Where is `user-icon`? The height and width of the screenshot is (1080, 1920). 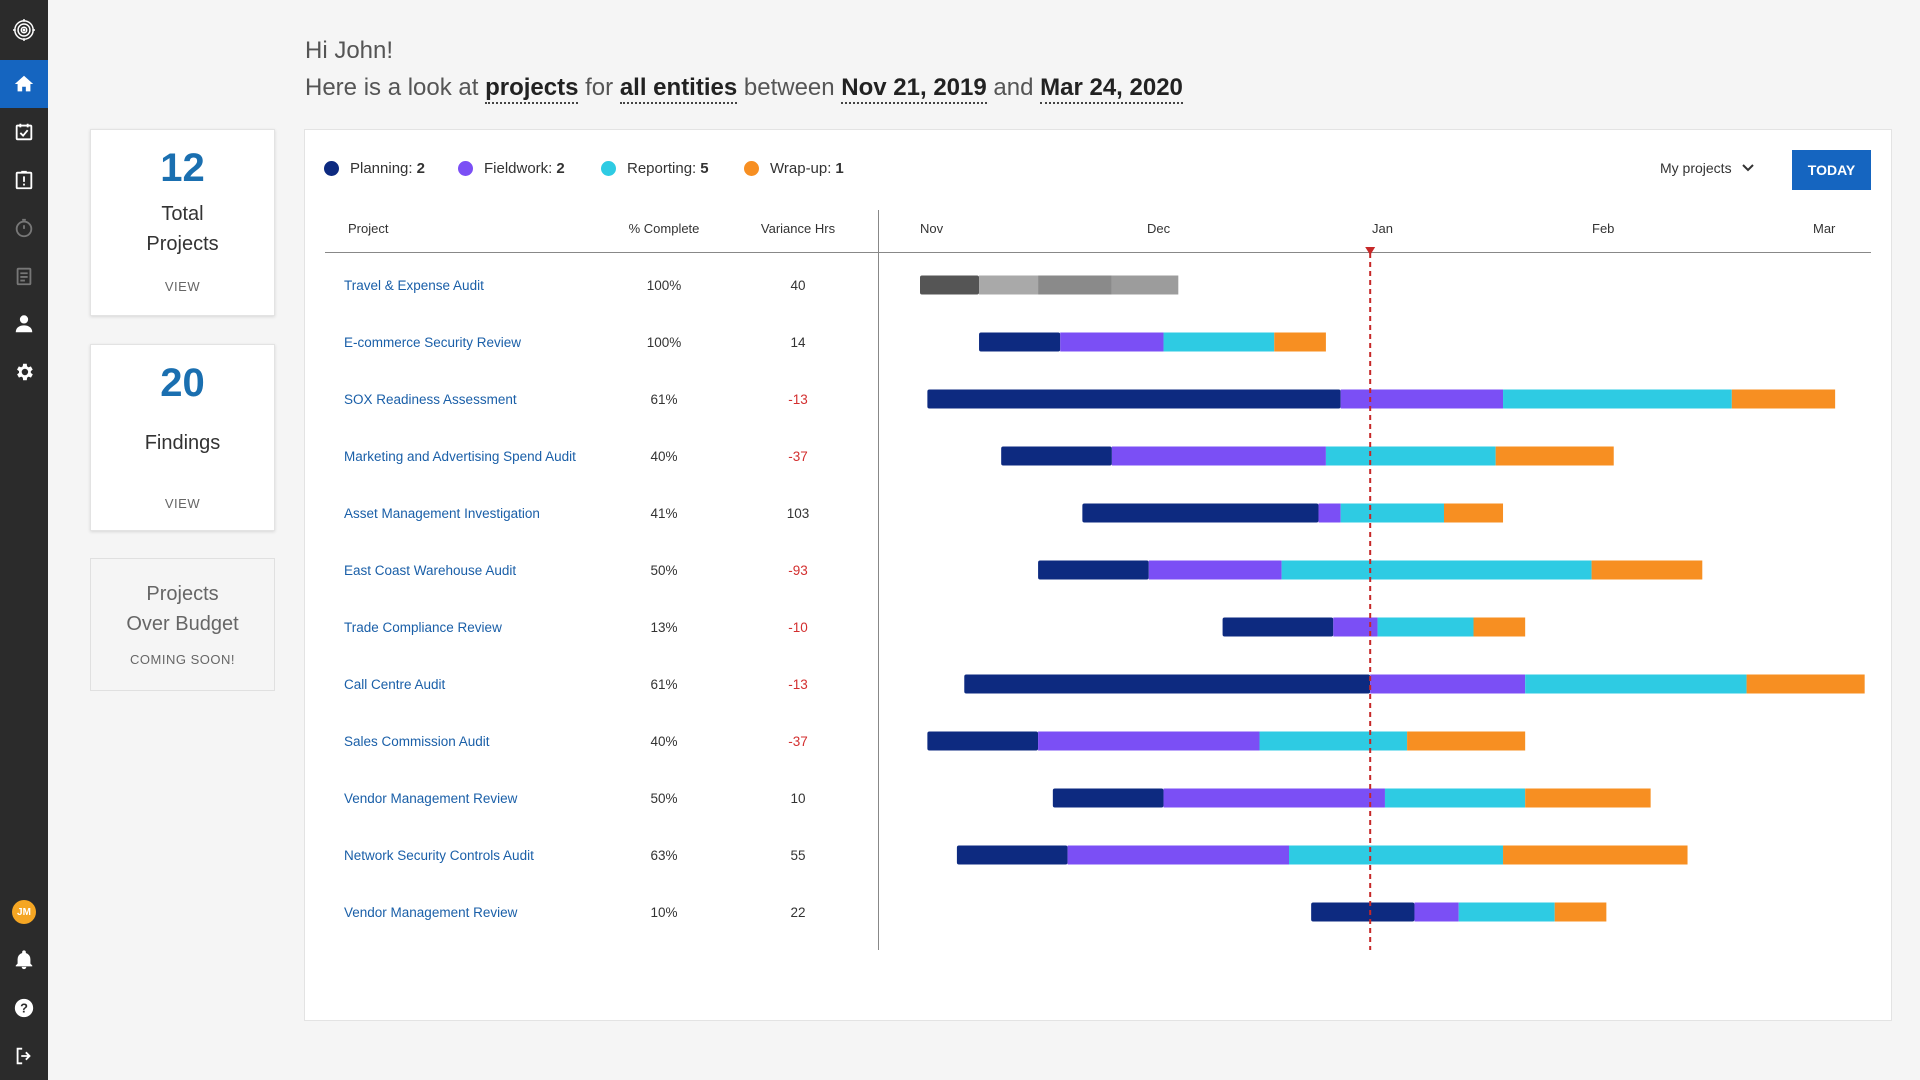
user-icon is located at coordinates (24, 324).